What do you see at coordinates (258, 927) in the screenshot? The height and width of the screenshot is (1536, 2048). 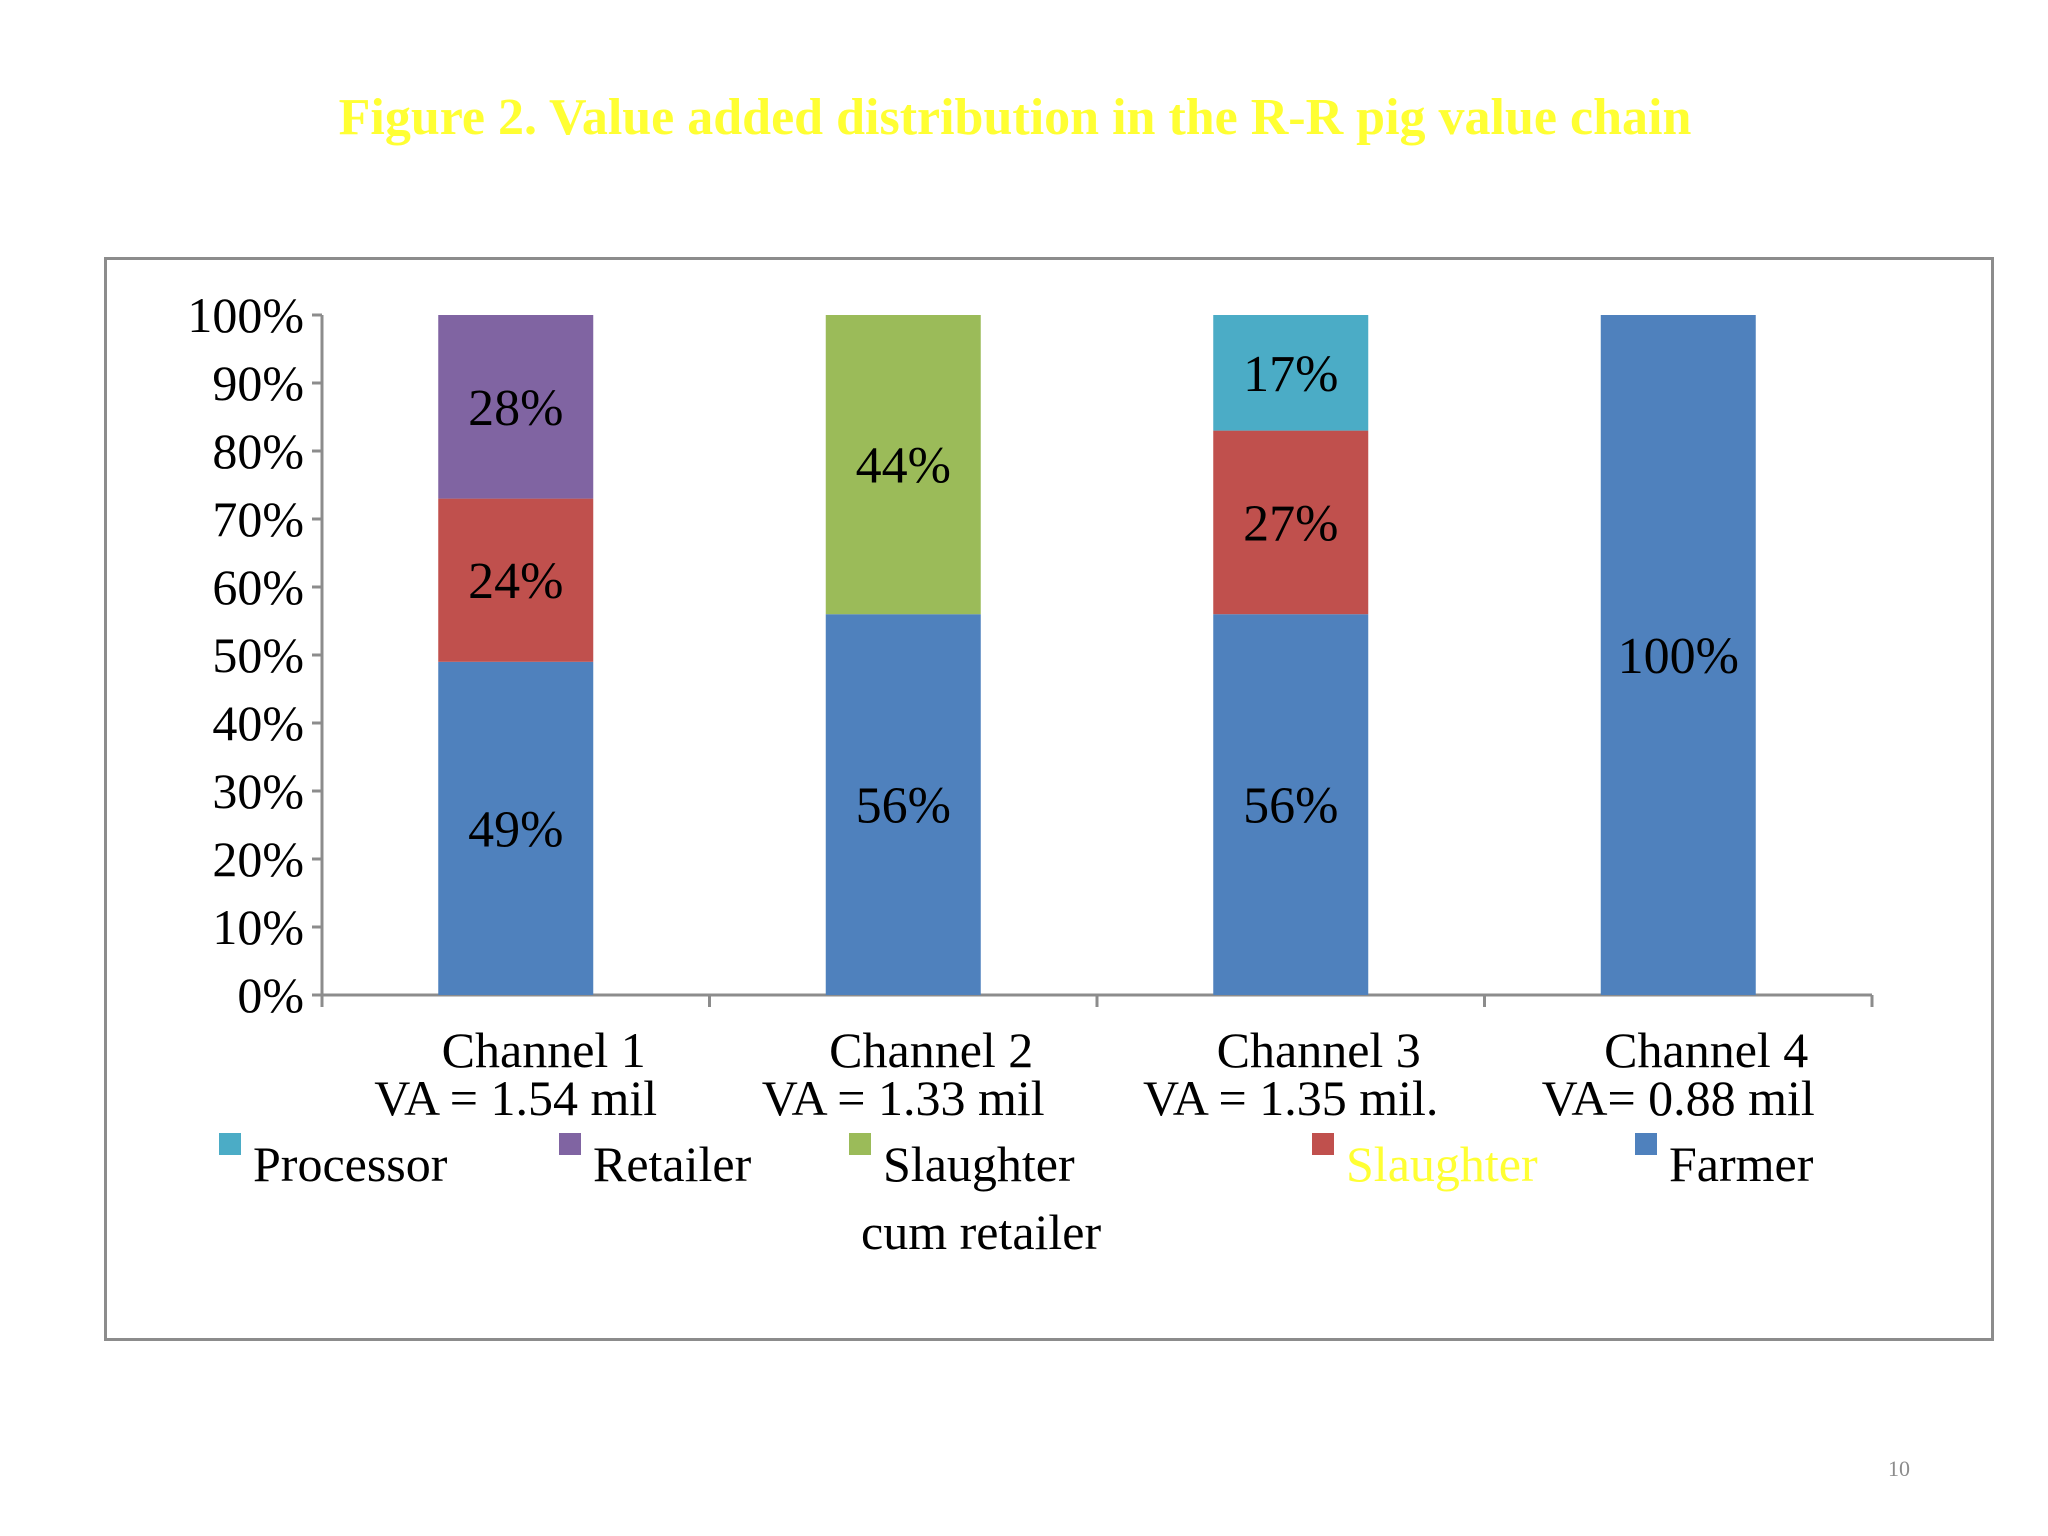 I see `y-tick-label: 10%` at bounding box center [258, 927].